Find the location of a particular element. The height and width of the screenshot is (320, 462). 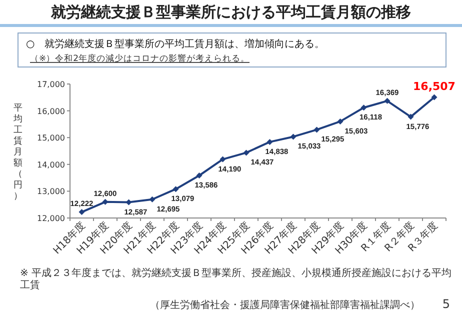

y-tick-label: 17,000 is located at coordinates (51, 84).